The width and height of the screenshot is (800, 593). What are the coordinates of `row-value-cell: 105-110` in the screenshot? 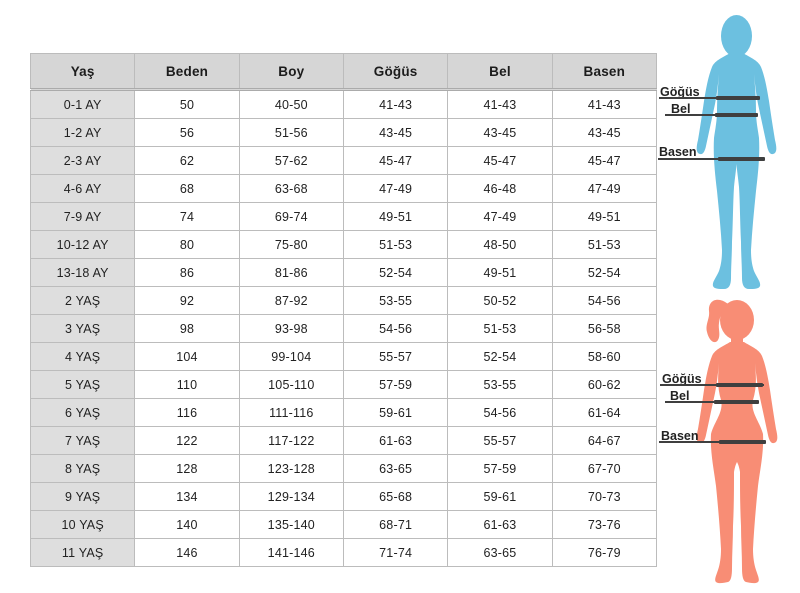 It's located at (291, 384).